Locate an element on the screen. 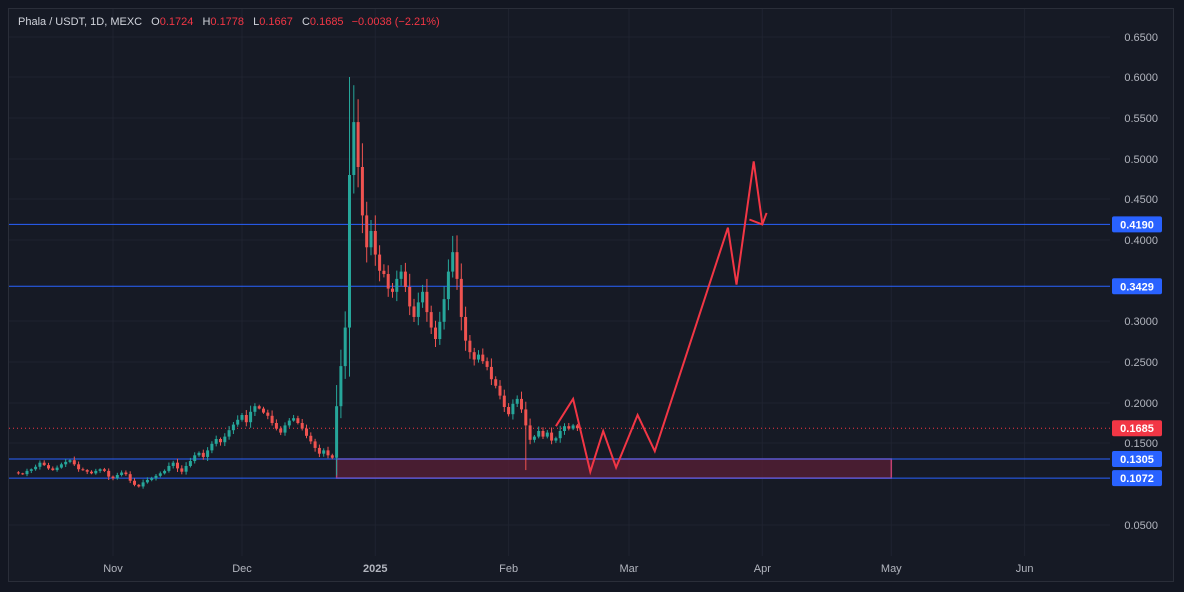 The image size is (1184, 592). projection-path is located at coordinates (659, 318).